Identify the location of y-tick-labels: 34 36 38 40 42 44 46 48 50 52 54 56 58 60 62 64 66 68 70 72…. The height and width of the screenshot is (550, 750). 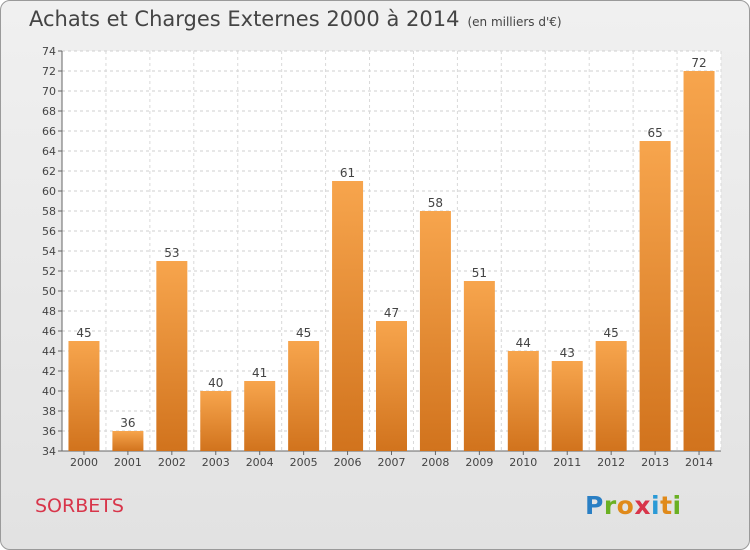
(49, 251).